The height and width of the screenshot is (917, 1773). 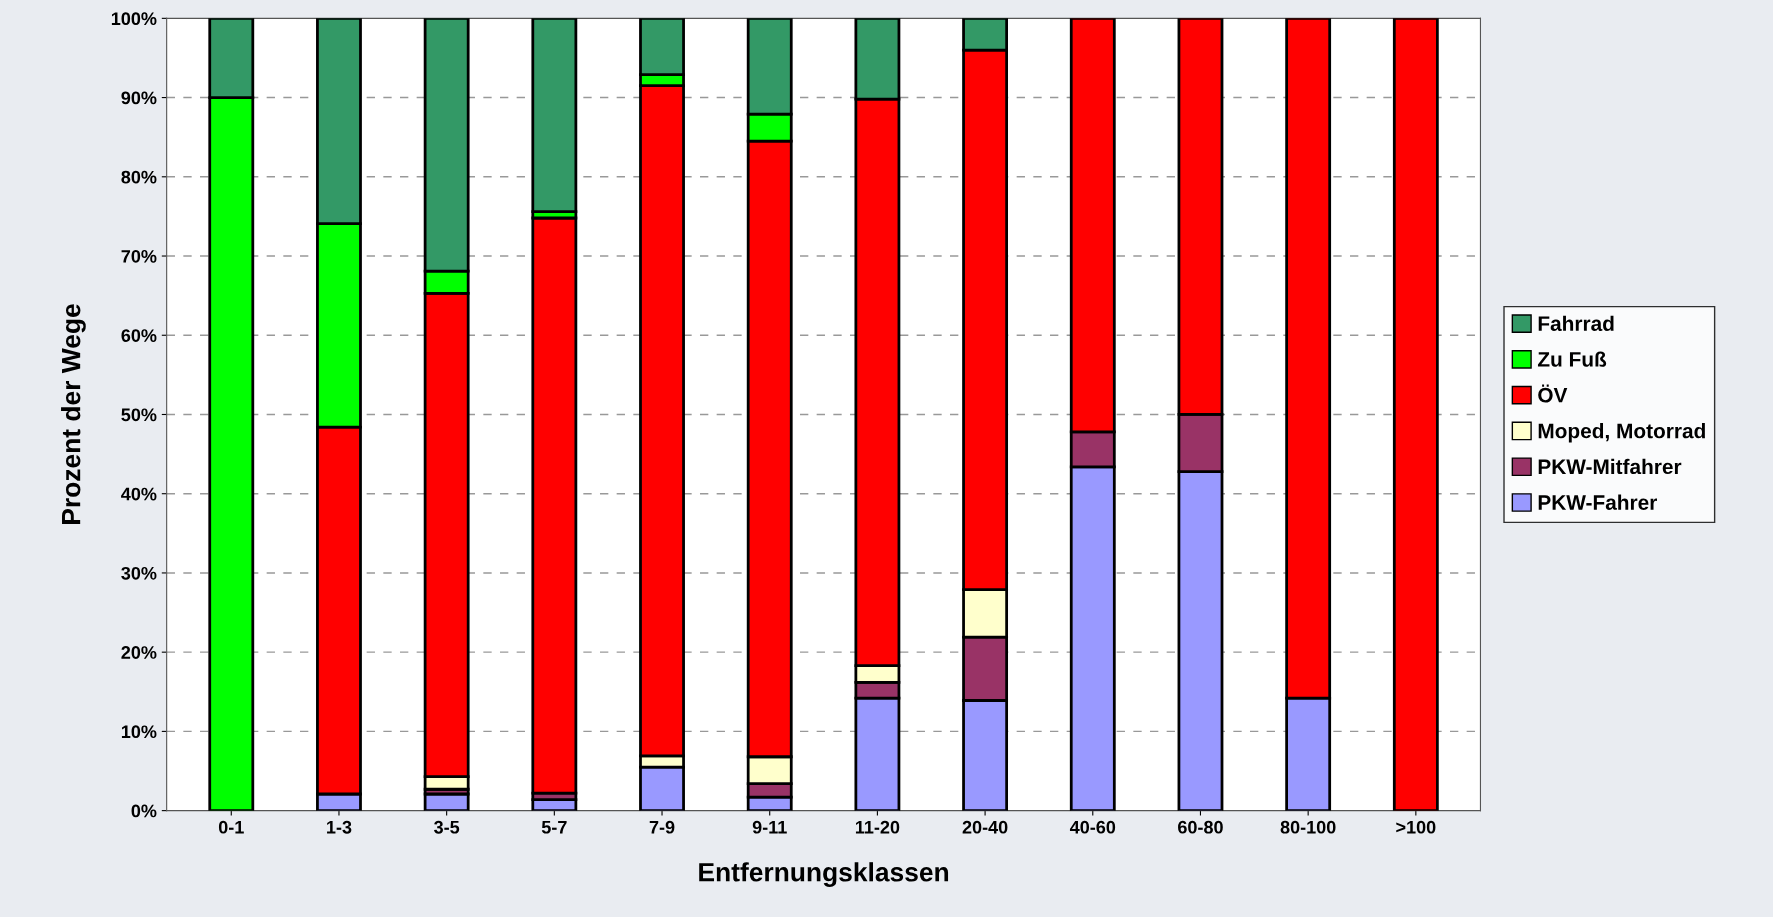 I want to click on y-tick-label: 70%, so click(x=139, y=256).